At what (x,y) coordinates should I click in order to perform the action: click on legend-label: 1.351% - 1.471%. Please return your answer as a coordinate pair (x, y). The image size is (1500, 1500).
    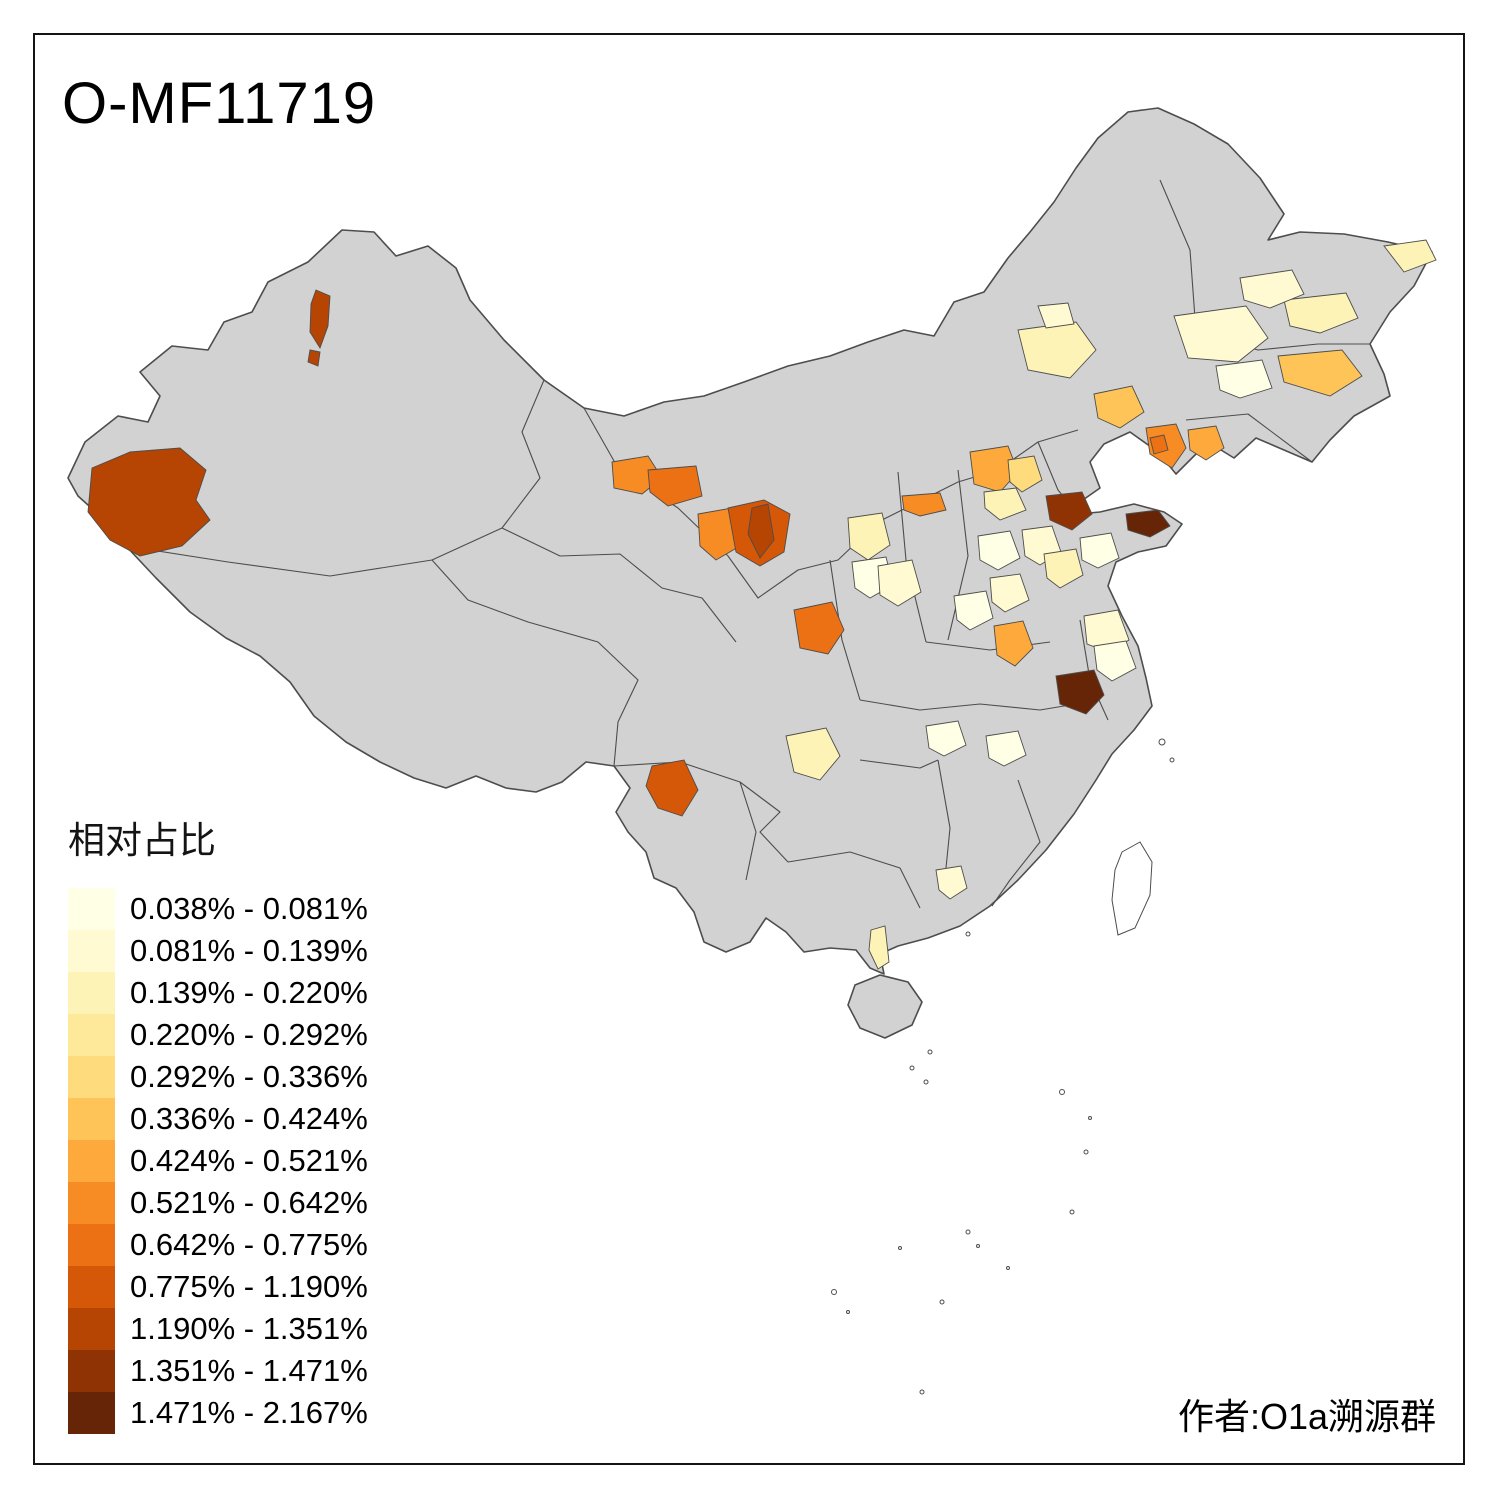
    Looking at the image, I should click on (249, 1370).